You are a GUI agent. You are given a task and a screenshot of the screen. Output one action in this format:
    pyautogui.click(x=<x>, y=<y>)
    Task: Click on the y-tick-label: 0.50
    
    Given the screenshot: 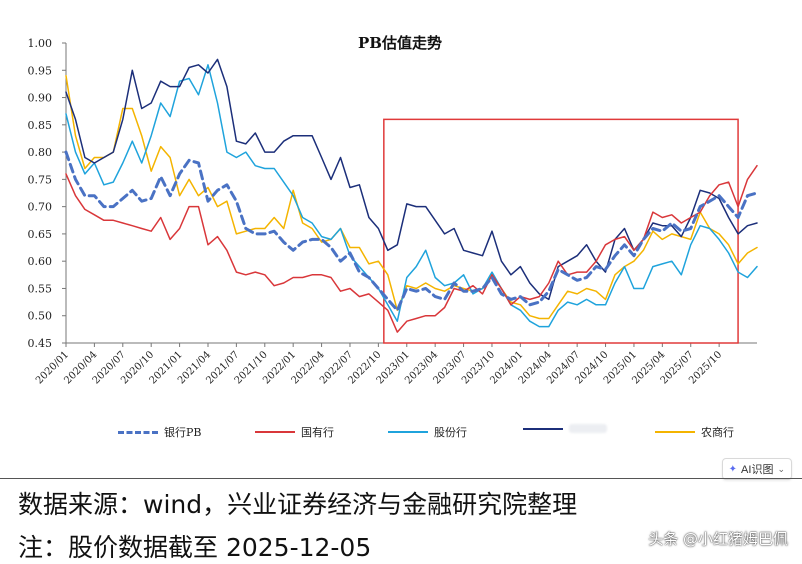 What is the action you would take?
    pyautogui.click(x=40, y=316)
    